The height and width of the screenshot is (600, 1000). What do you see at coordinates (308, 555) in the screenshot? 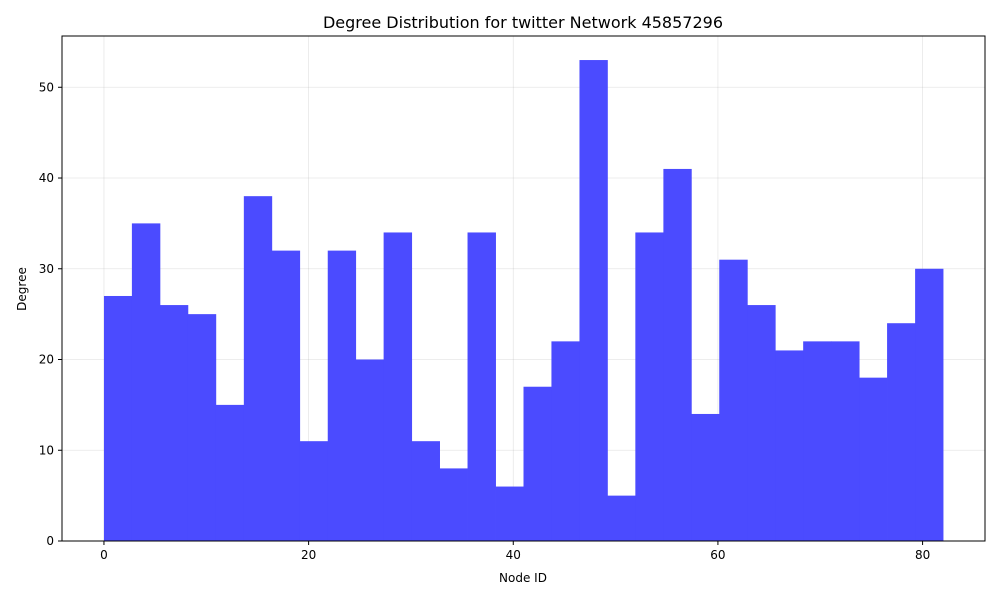
I see `x-tick-label: 20` at bounding box center [308, 555].